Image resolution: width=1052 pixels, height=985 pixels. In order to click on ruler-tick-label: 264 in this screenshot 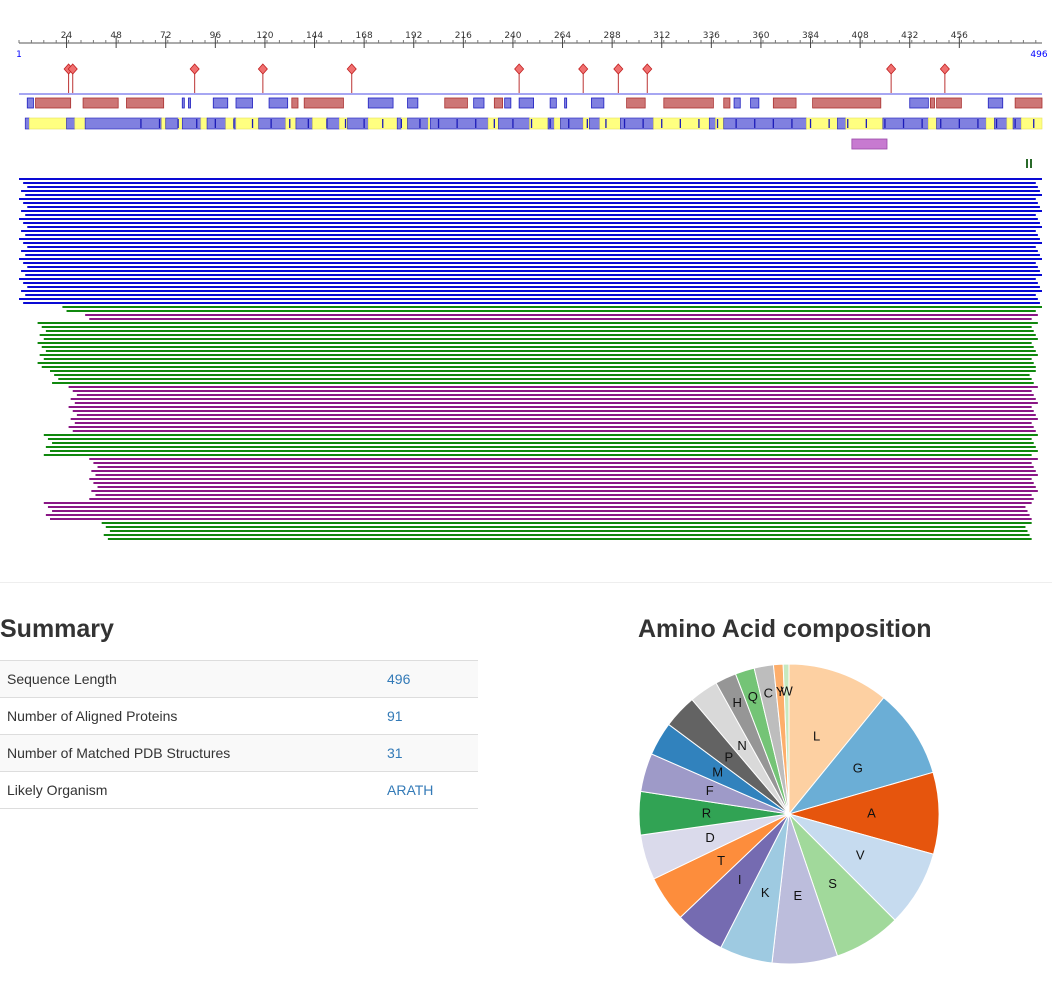, I will do `click(562, 36)`.